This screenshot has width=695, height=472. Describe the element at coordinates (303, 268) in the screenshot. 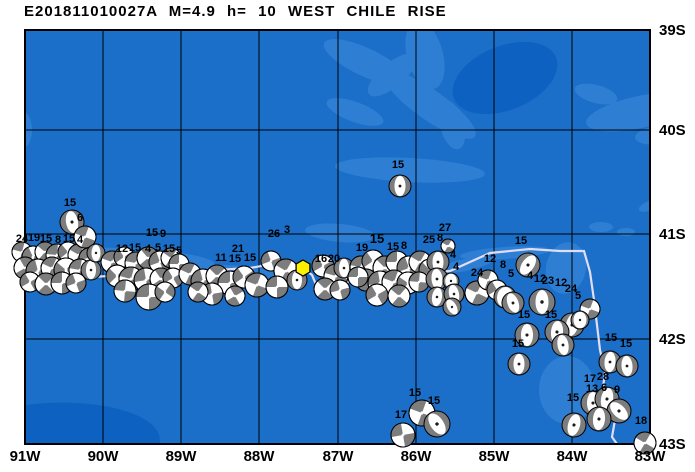

I see `event-marker-hexagon` at that location.